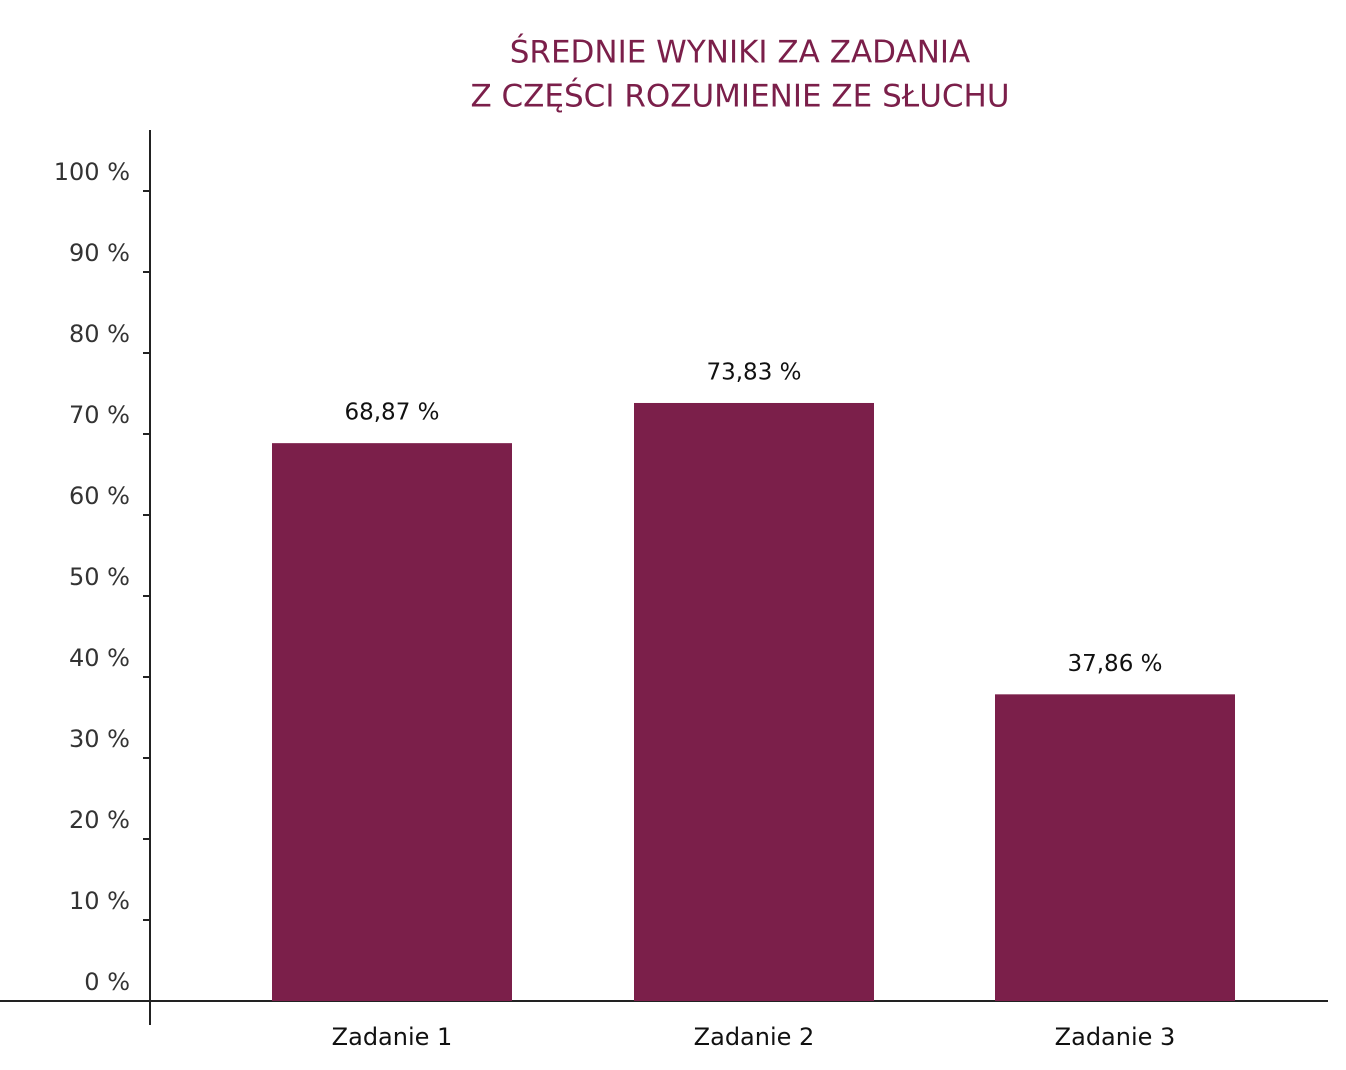 The width and height of the screenshot is (1346, 1070). I want to click on value-label: 68,87 %, so click(391, 413).